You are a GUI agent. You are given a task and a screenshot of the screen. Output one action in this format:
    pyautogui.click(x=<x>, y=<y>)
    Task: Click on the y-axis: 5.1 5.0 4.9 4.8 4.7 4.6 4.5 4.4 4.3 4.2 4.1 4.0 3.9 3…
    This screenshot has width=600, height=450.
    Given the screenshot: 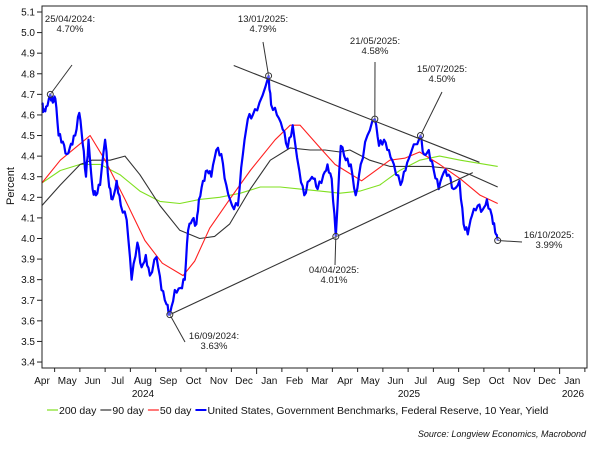 What is the action you would take?
    pyautogui.click(x=31, y=188)
    